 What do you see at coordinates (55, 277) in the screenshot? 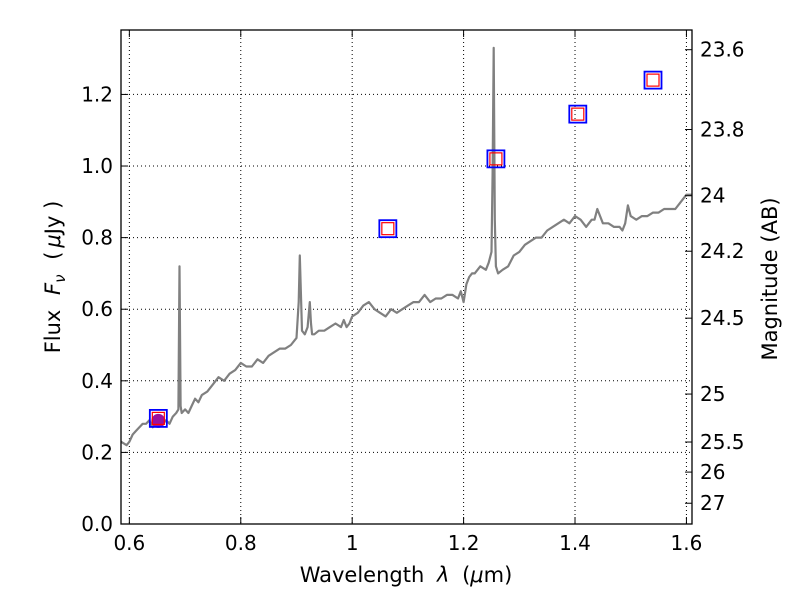
I see `y-axis-label: Flux Fν (μJy )` at bounding box center [55, 277].